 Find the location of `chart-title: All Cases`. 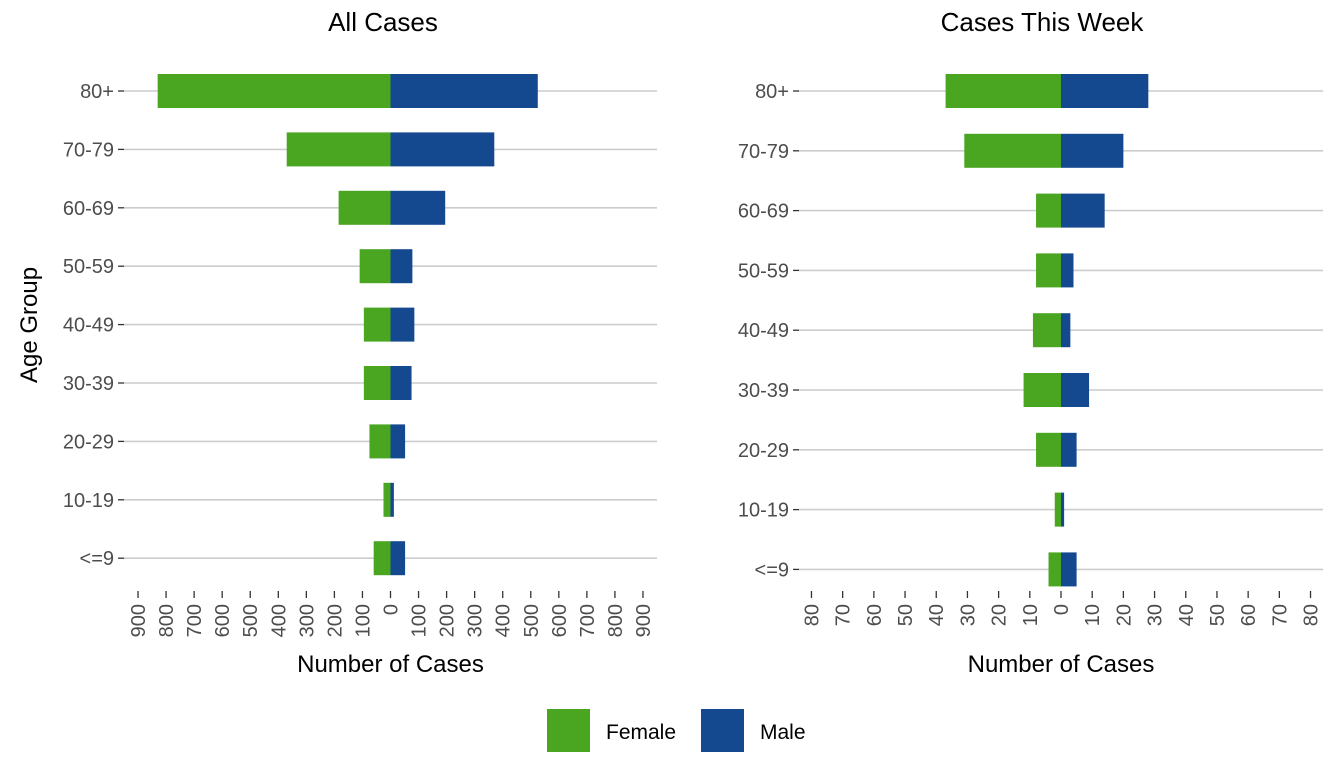

chart-title: All Cases is located at coordinates (383, 22).